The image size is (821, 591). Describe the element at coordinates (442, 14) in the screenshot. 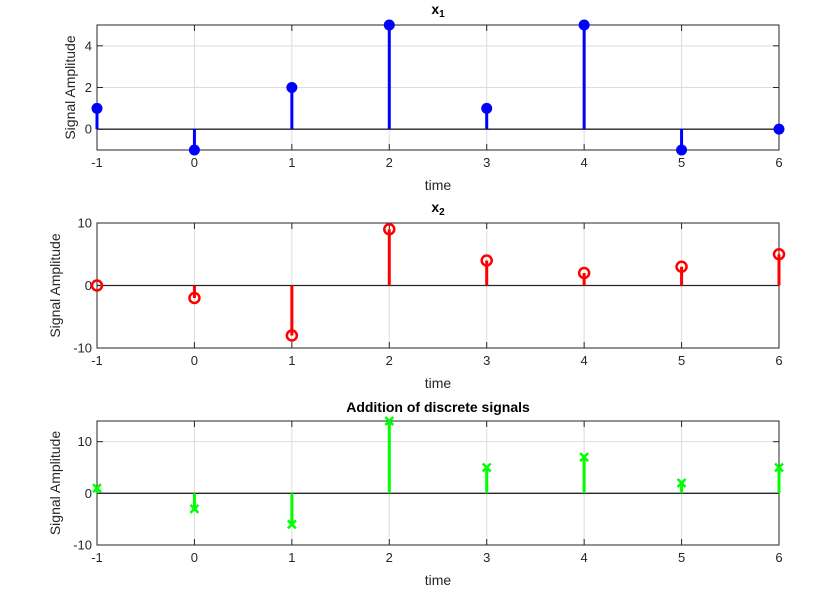

I see `chart-title-subscript: 1` at that location.